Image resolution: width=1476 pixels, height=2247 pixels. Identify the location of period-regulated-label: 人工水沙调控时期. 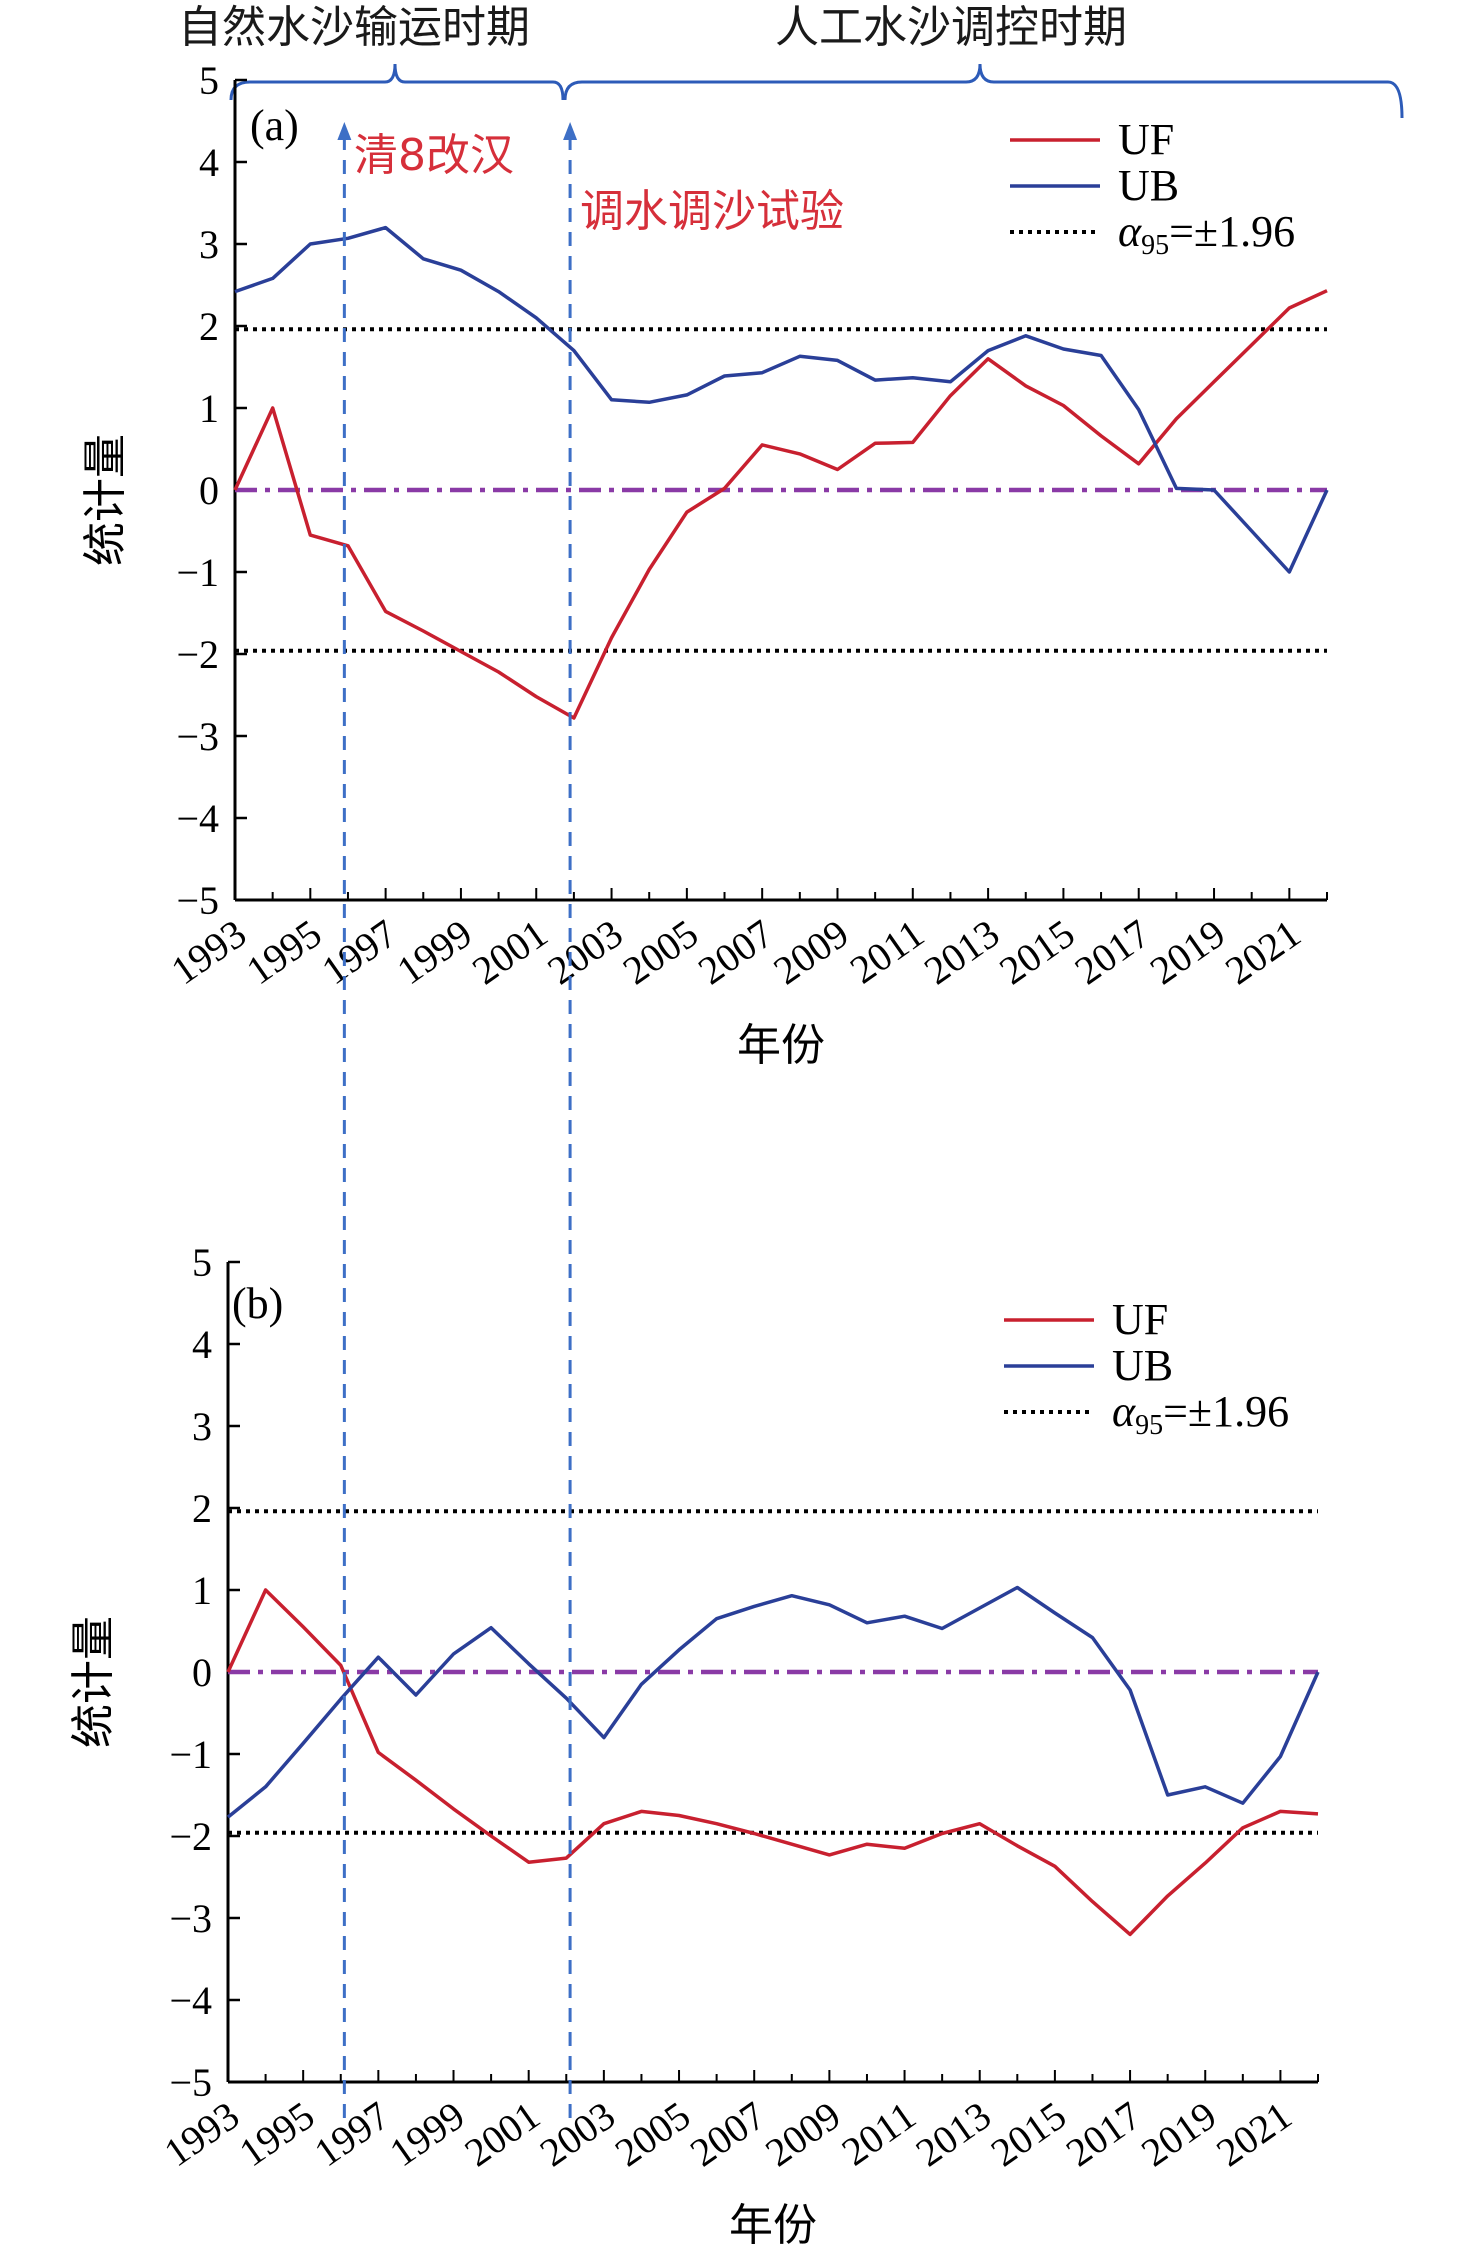
(951, 27).